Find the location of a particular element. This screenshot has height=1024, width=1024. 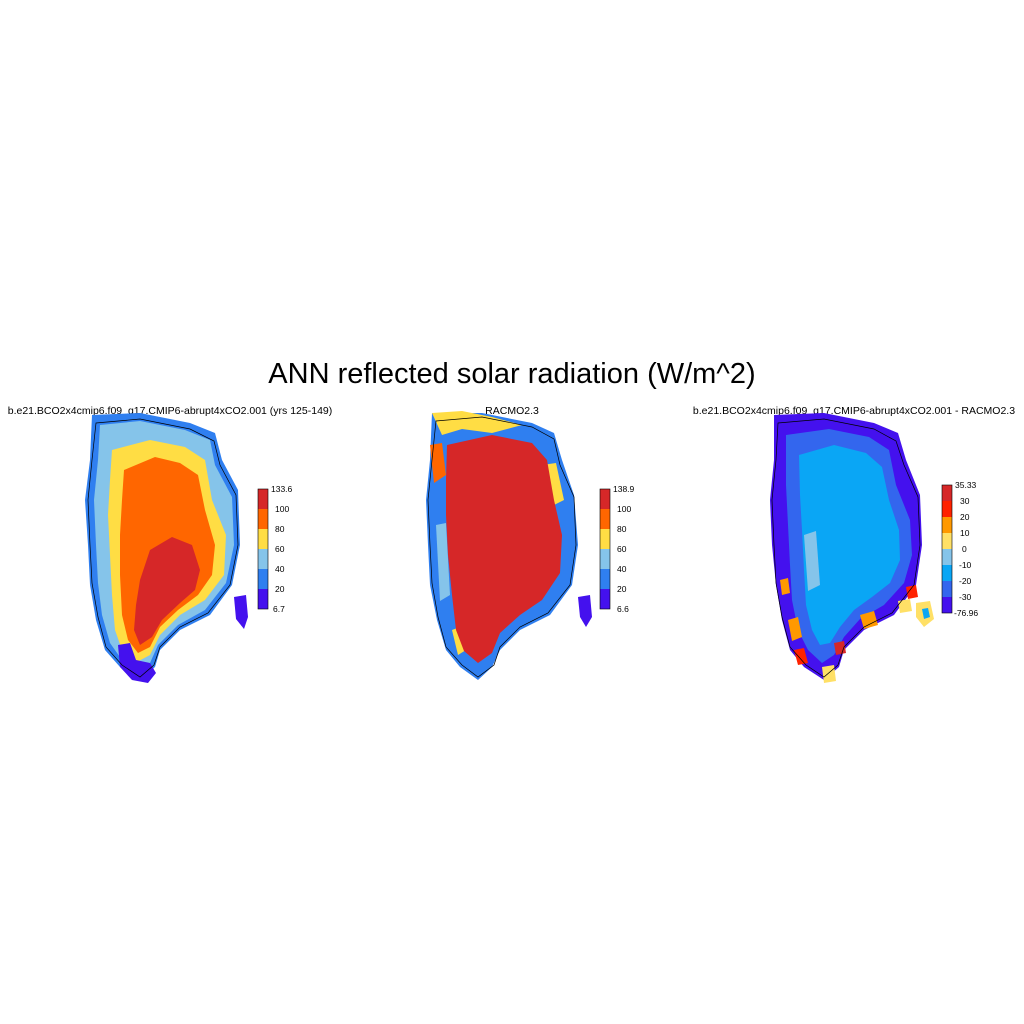

colorbar-model-label: 133.6 is located at coordinates (282, 489).